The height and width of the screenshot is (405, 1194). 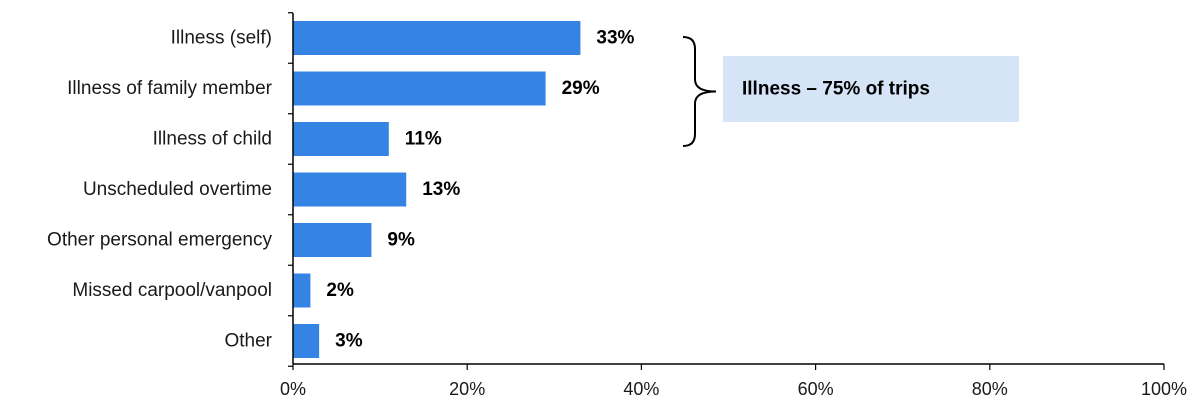 What do you see at coordinates (172, 290) in the screenshot?
I see `category-label: Missed carpool/vanpool` at bounding box center [172, 290].